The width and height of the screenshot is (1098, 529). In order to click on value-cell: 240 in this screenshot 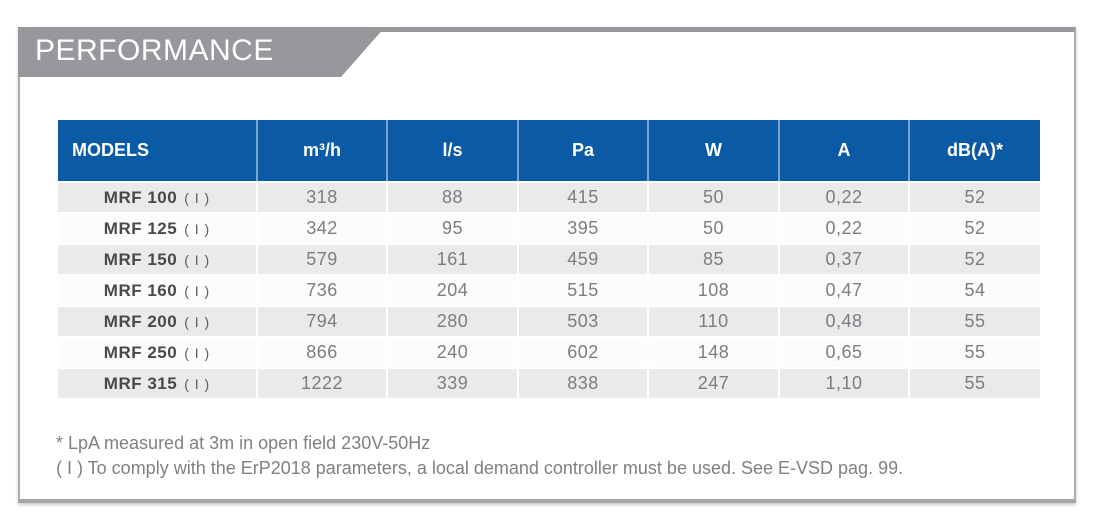, I will do `click(452, 353)`.